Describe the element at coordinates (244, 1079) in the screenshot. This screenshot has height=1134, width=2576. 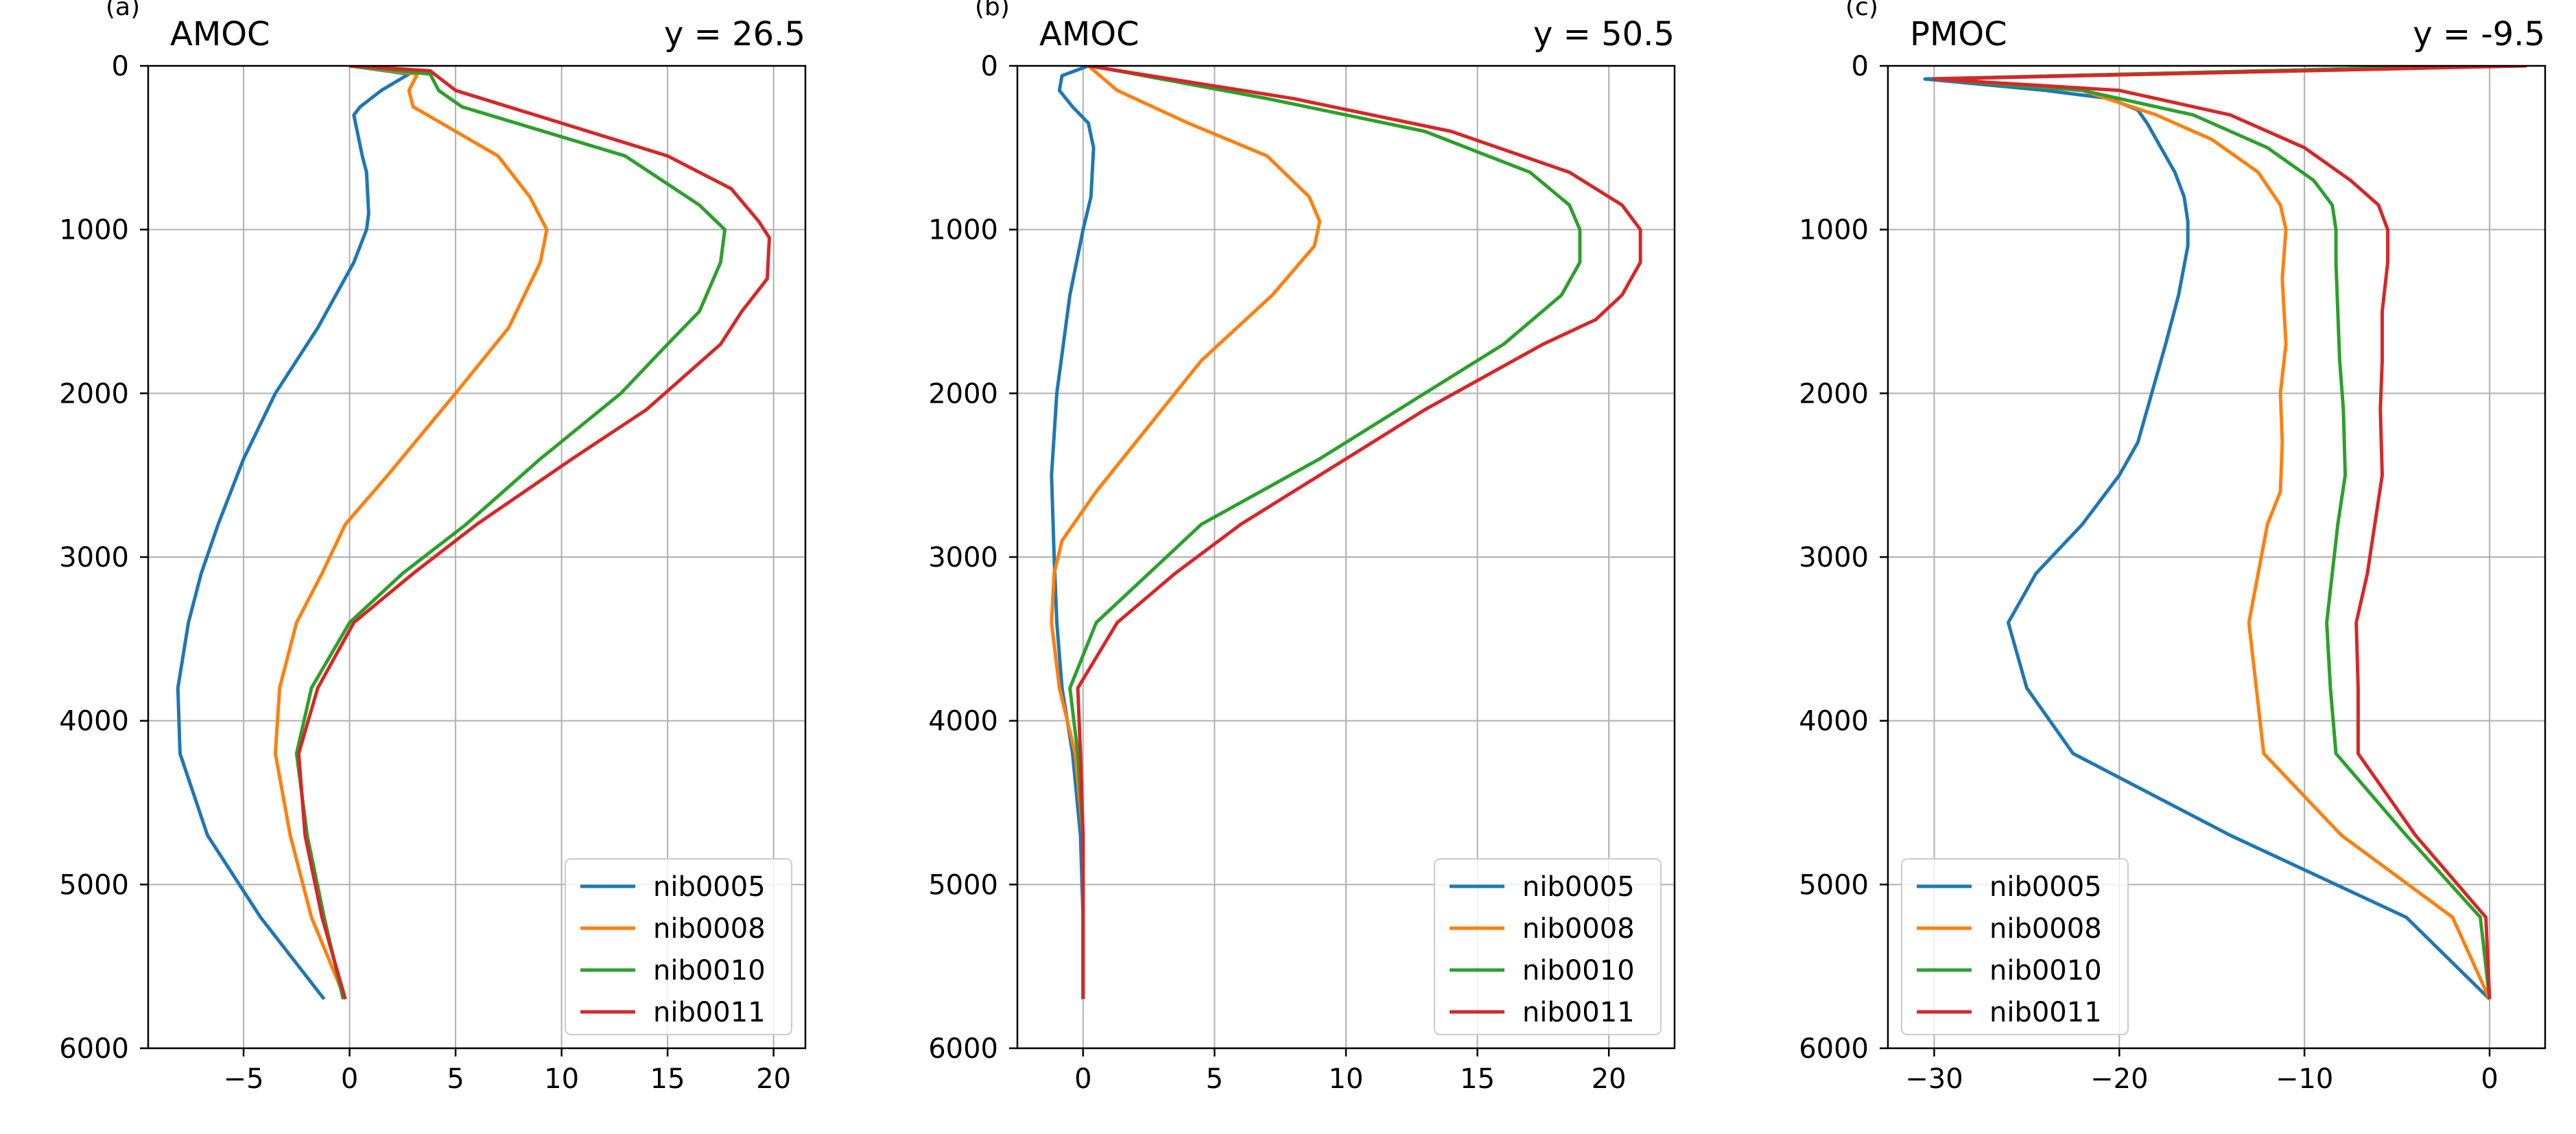
I see `x-tick-label: −5` at that location.